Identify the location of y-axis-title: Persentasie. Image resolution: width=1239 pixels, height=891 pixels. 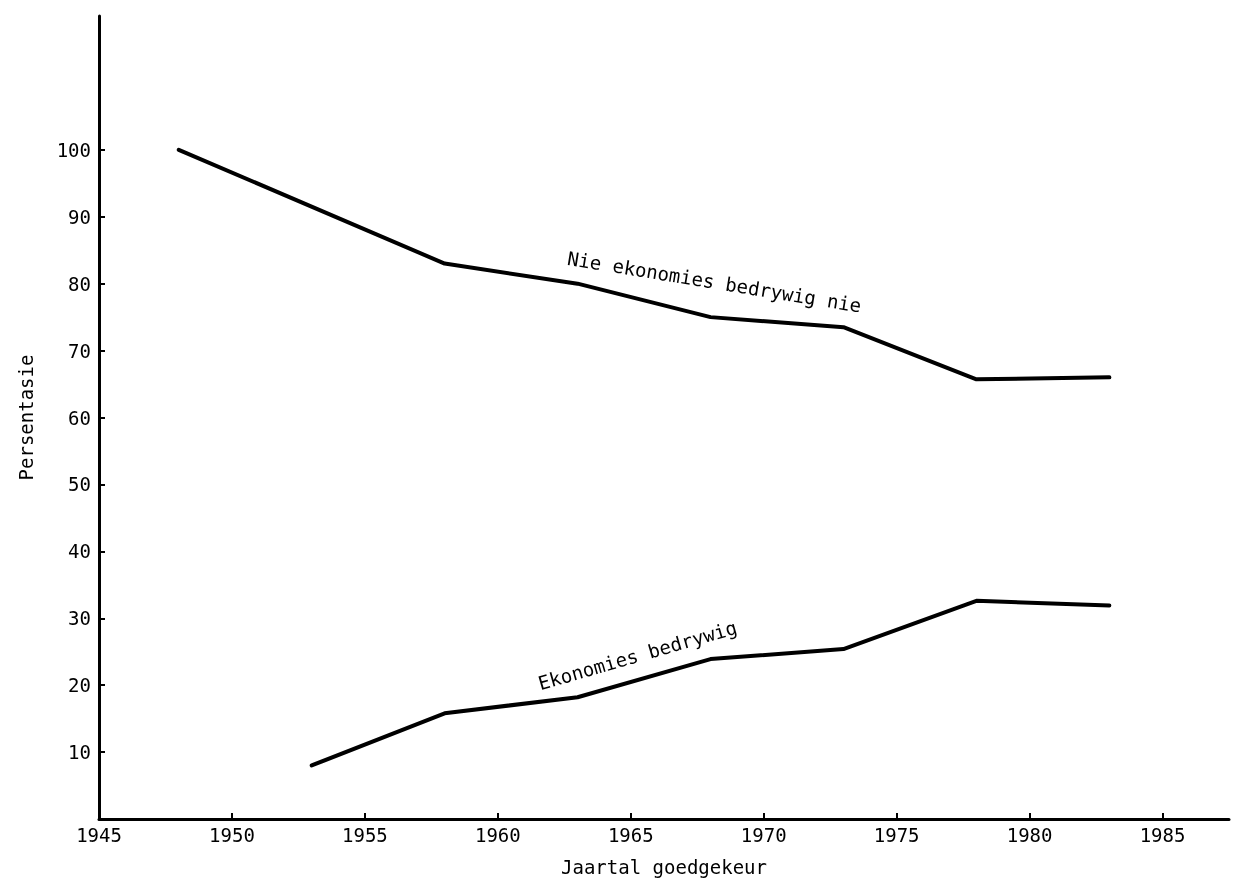
(25, 417).